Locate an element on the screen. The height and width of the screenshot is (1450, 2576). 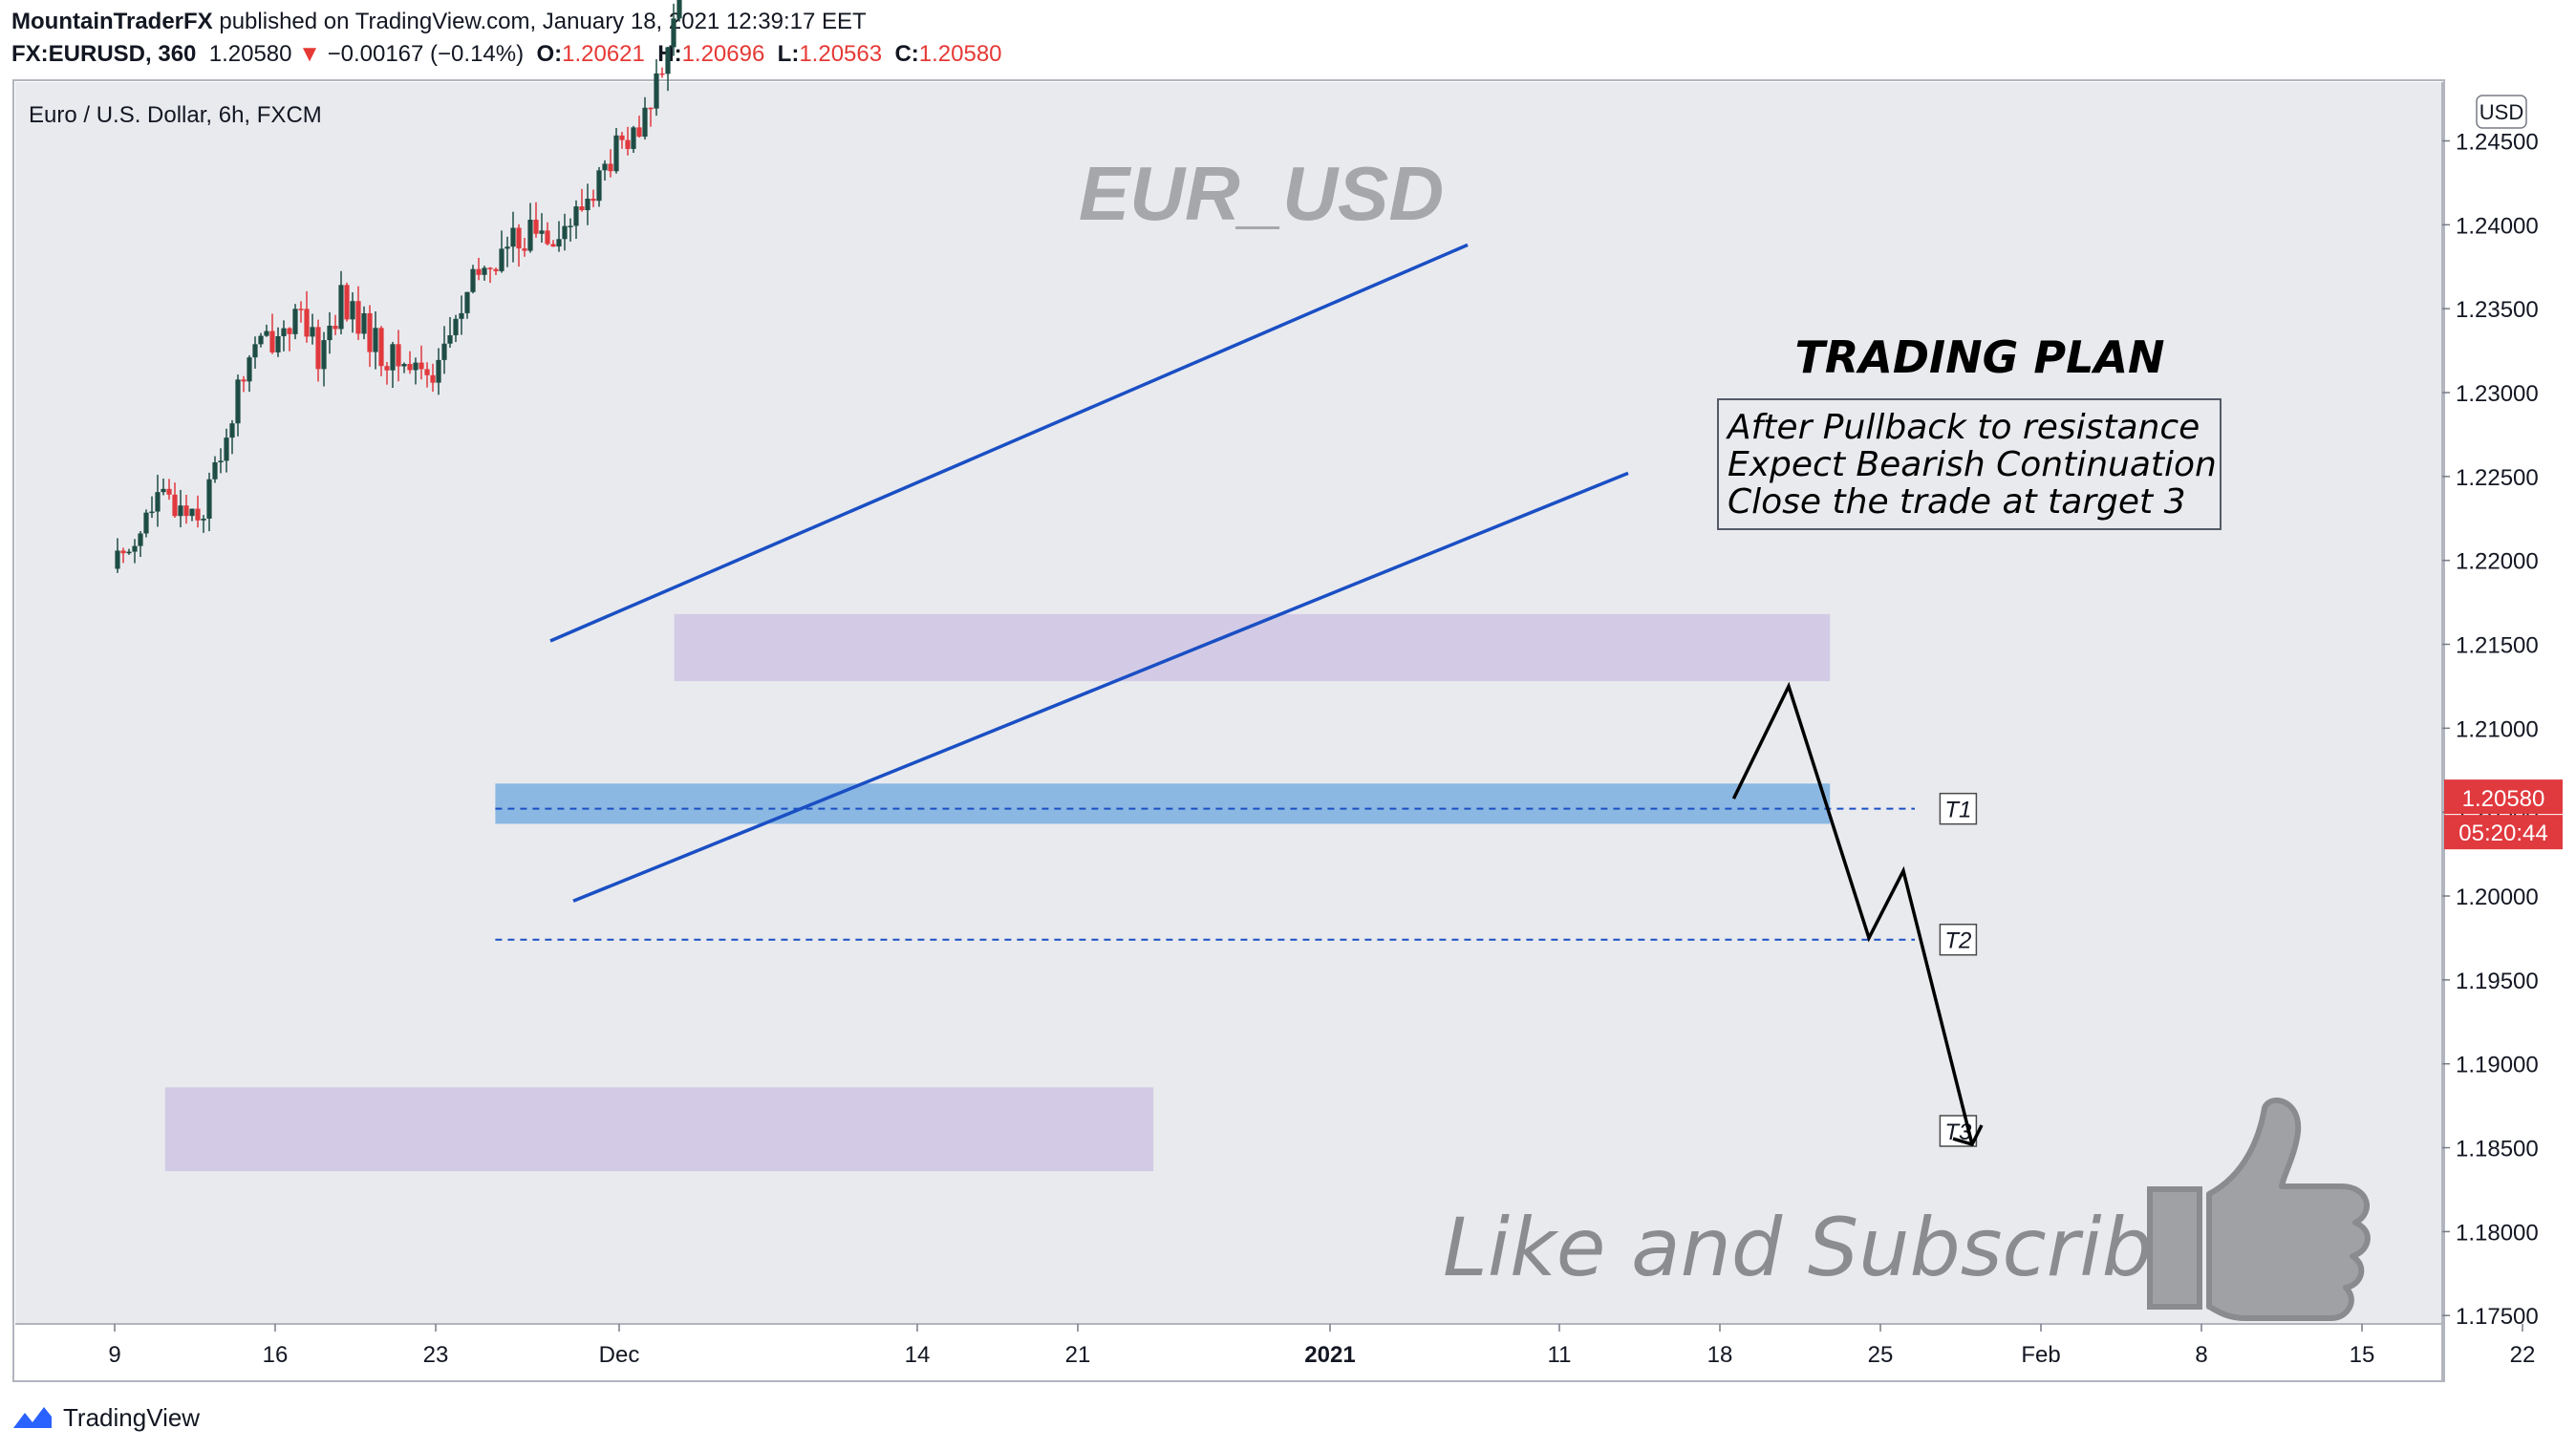
time-tick-label: 21 is located at coordinates (1078, 1355).